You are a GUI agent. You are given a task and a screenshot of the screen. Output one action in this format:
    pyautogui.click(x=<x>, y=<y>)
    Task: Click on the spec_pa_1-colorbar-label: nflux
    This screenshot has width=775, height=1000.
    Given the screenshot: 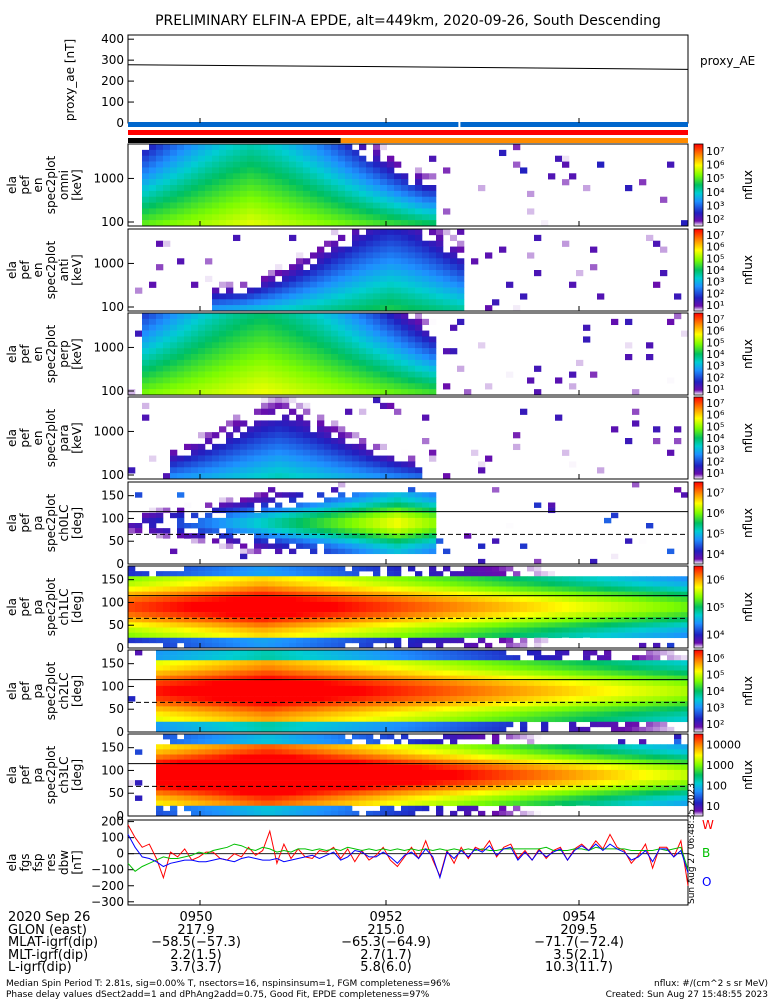 What is the action you would take?
    pyautogui.click(x=748, y=607)
    